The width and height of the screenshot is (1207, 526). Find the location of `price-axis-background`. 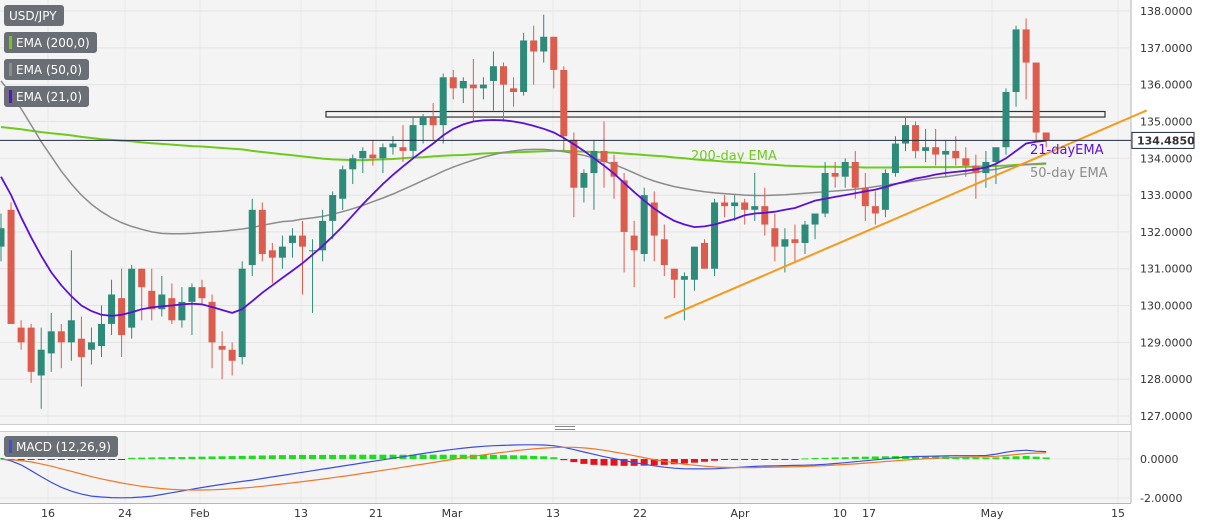

price-axis-background is located at coordinates (1169, 263).